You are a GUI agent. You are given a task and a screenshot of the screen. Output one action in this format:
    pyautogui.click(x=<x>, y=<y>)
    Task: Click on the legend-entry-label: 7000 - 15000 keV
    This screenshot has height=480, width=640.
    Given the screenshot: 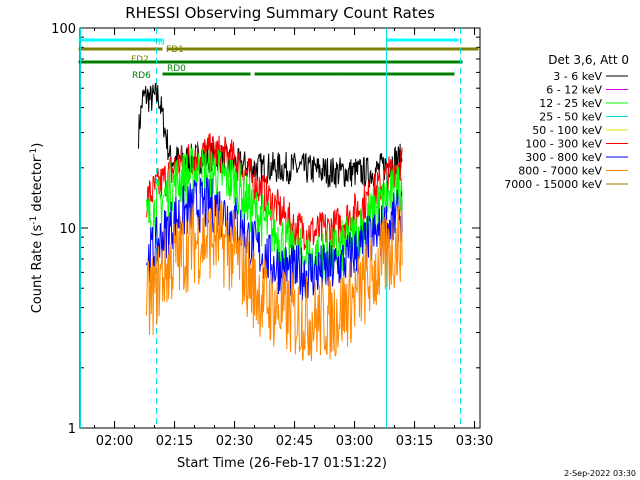 What is the action you would take?
    pyautogui.click(x=553, y=184)
    